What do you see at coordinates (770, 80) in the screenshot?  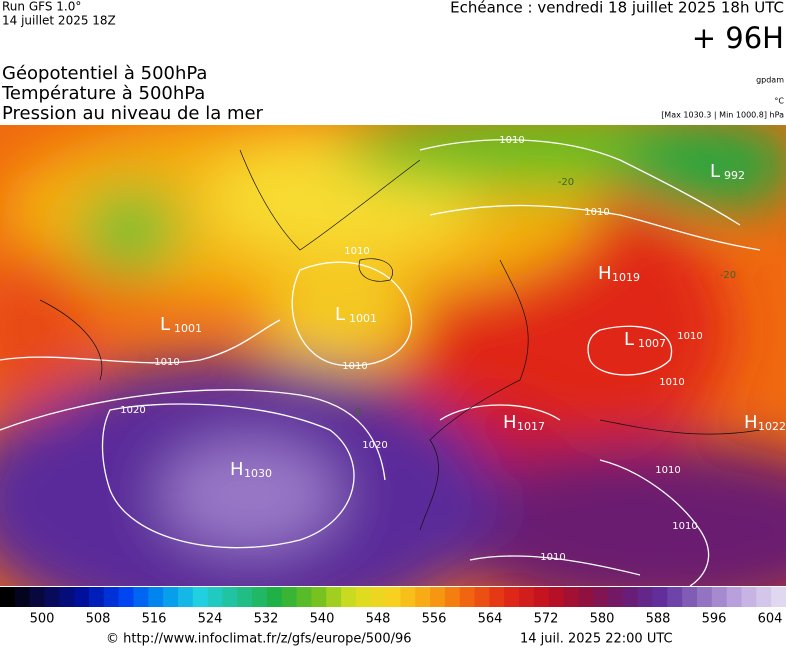 I see `unit: gpdam` at bounding box center [770, 80].